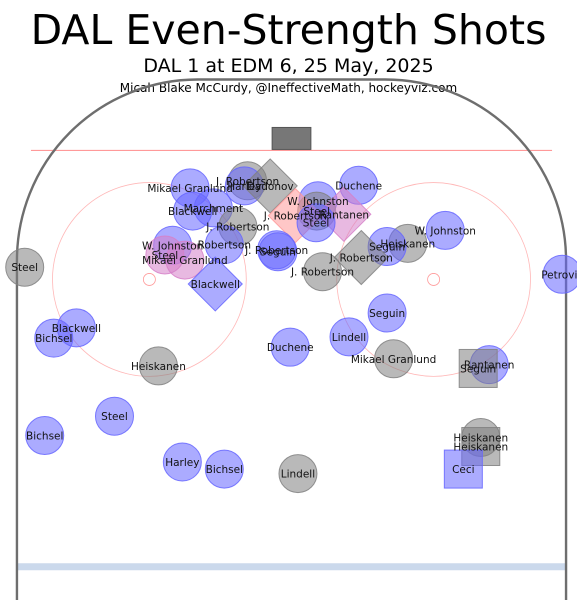 The image size is (577, 601). Describe the element at coordinates (291, 567) in the screenshot. I see `blue-line` at that location.